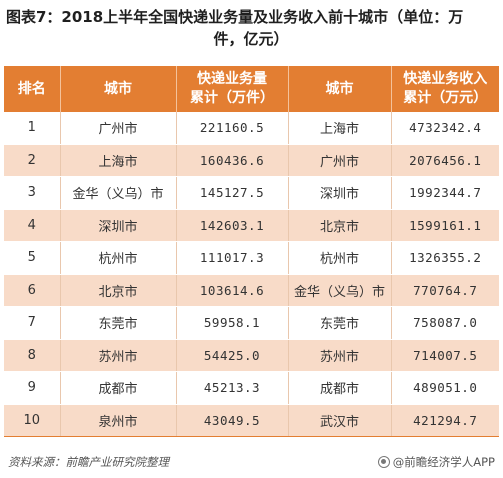  I want to click on figure-title-line2: 件，亿元）, so click(251, 39).